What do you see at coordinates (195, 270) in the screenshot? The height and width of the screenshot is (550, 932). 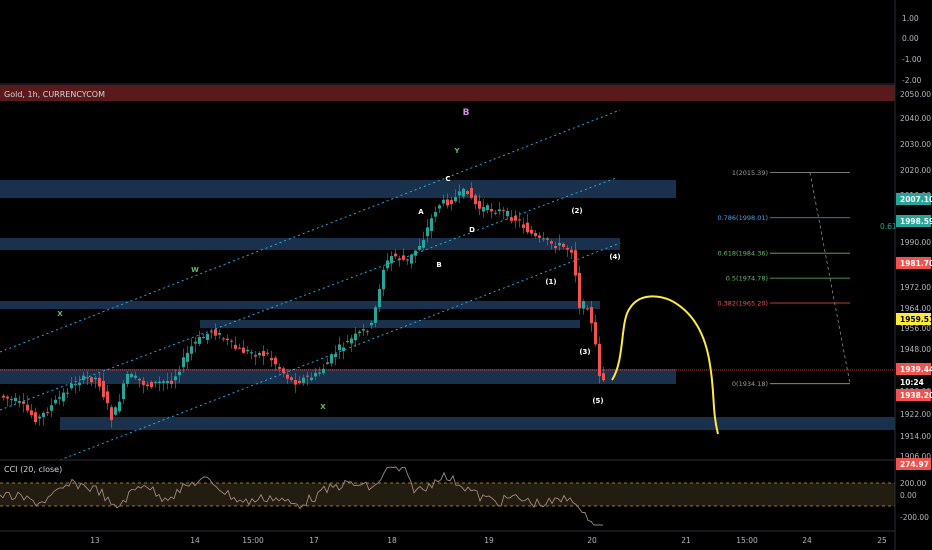 I see `wave-label: W` at bounding box center [195, 270].